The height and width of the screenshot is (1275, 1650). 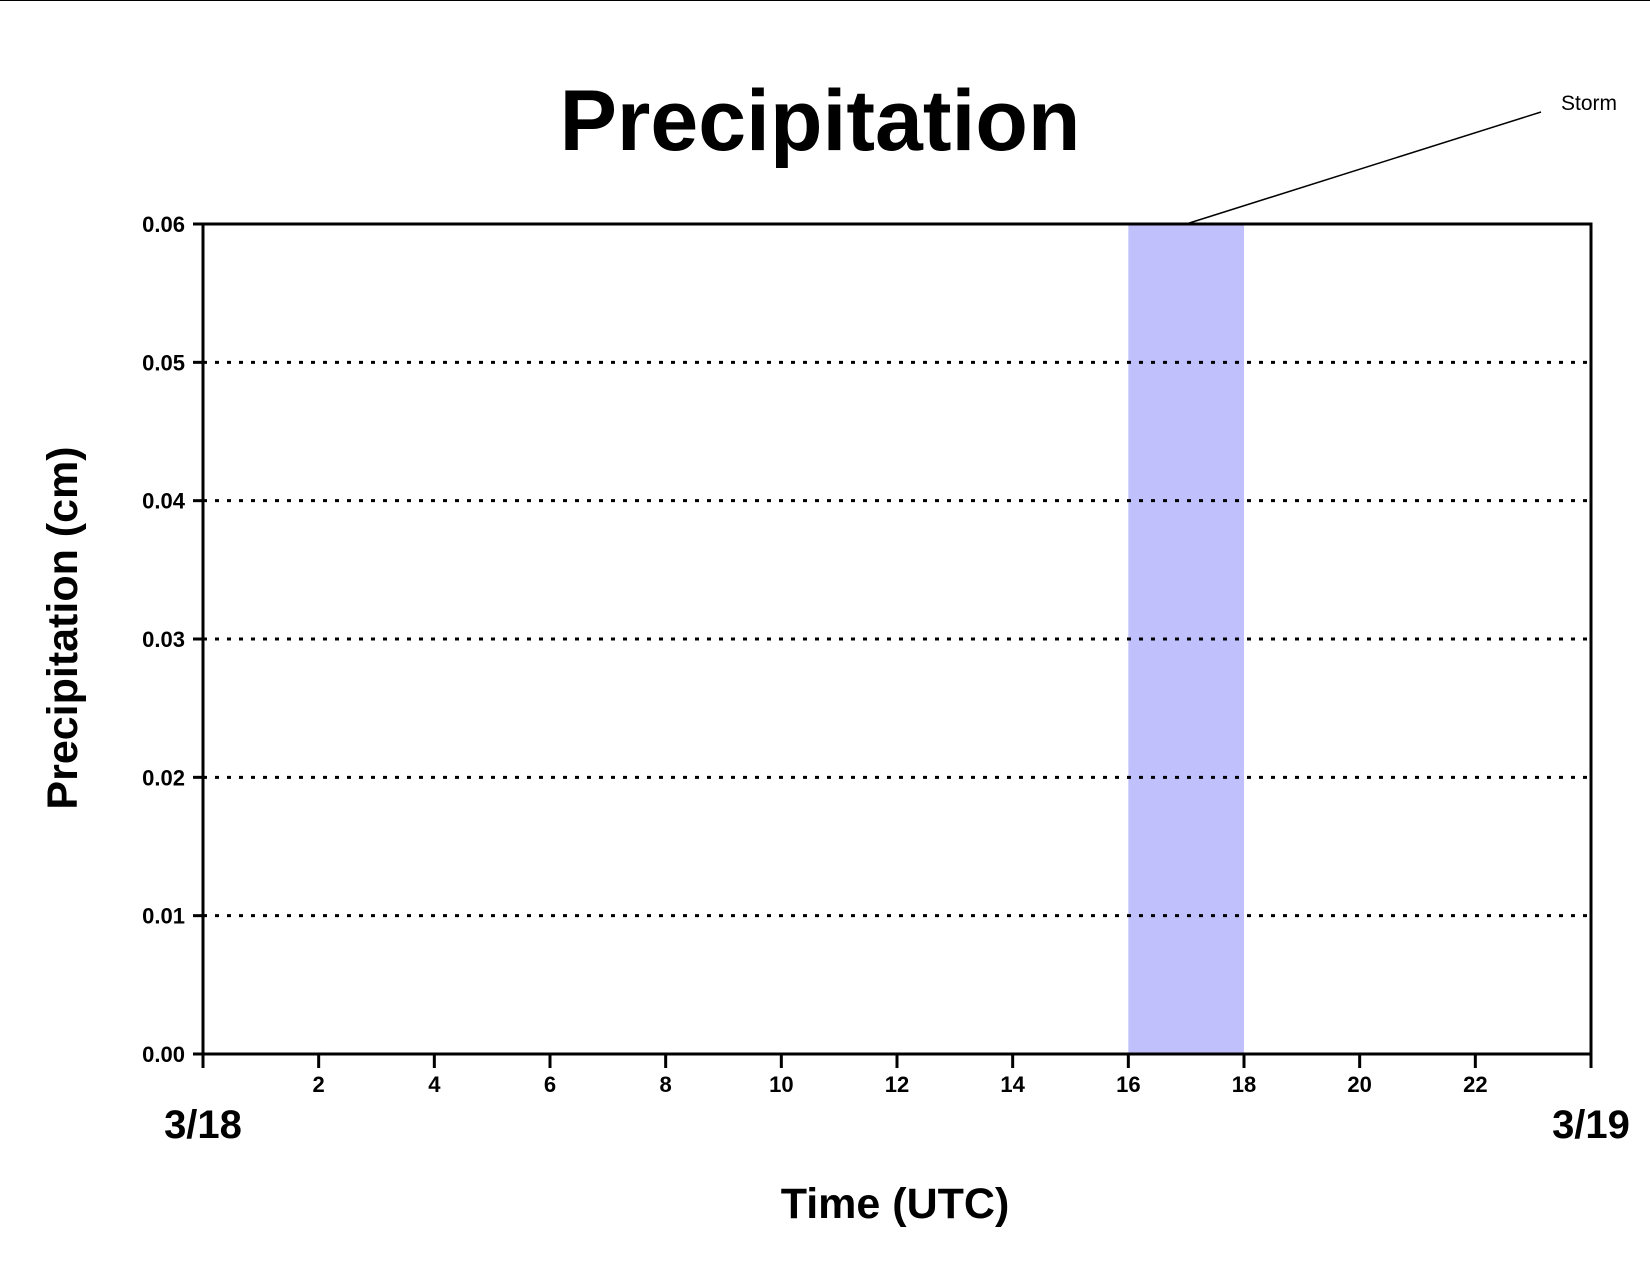 I want to click on x-tick-label: 18, so click(x=1244, y=1084).